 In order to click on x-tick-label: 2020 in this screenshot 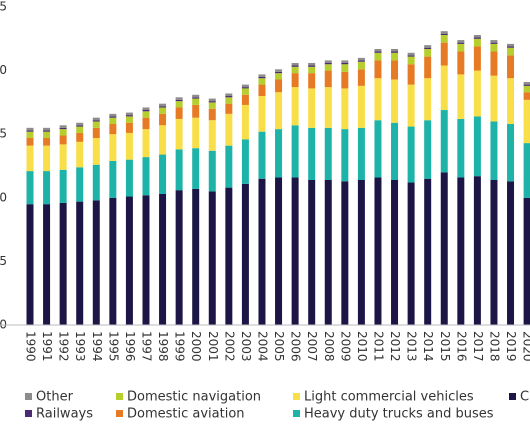, I will do `click(525, 346)`.